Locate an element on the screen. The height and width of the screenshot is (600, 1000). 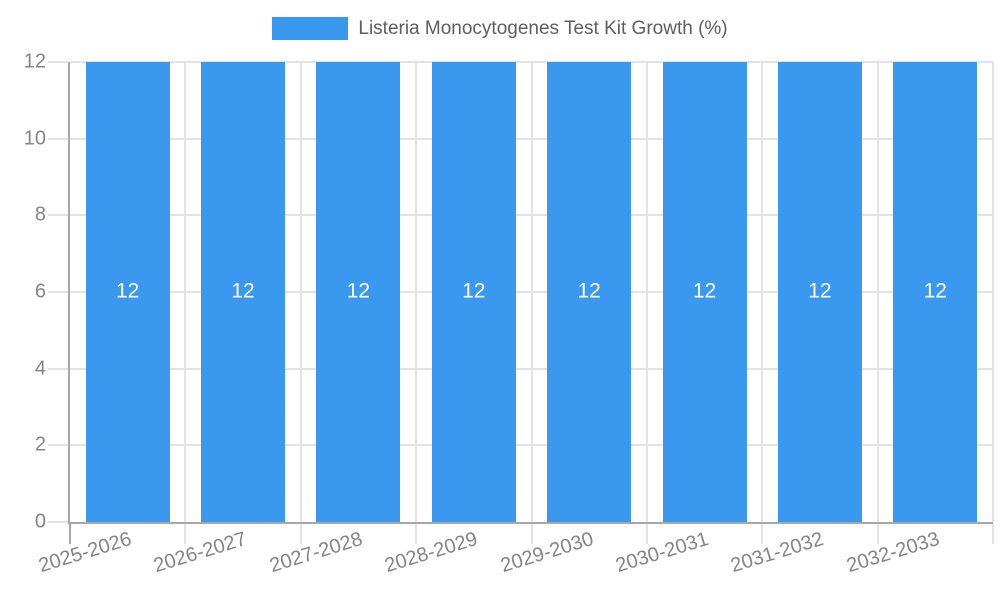
x-tick-label: 2031-2032 is located at coordinates (777, 553).